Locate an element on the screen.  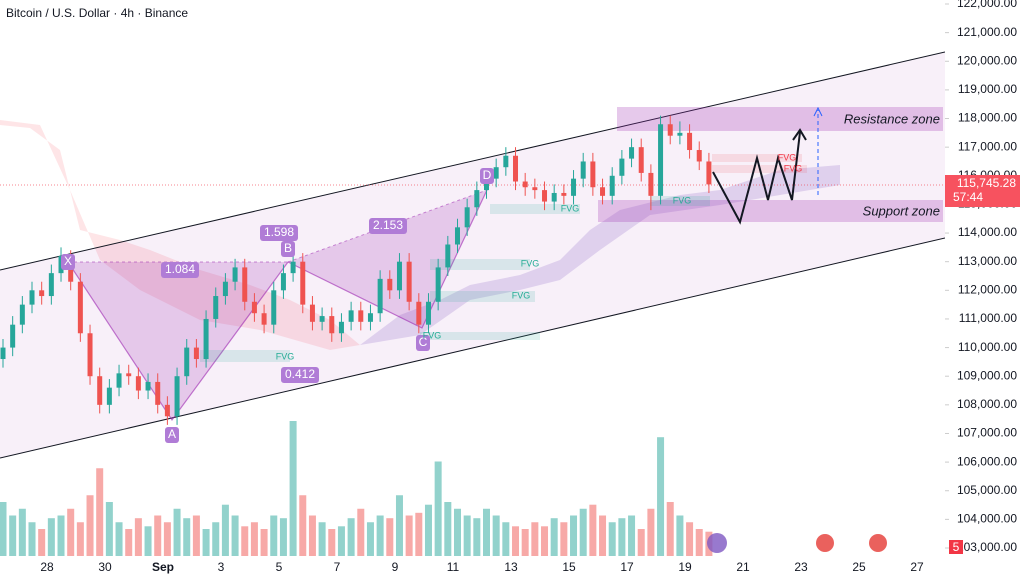
pattern-text: B is located at coordinates (288, 248).